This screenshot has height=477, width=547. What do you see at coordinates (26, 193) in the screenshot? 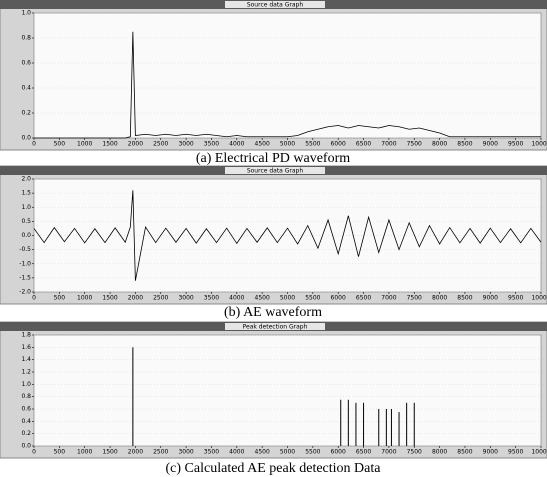
I see `y-tick-label: 1.5` at bounding box center [26, 193].